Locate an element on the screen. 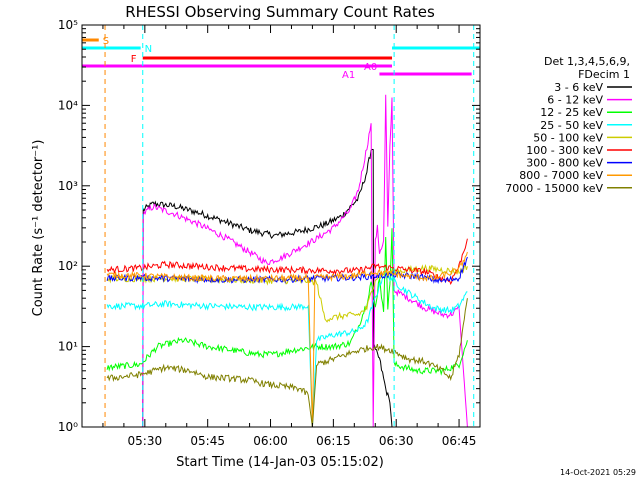  x-tick-label: 06:00 is located at coordinates (270, 441).